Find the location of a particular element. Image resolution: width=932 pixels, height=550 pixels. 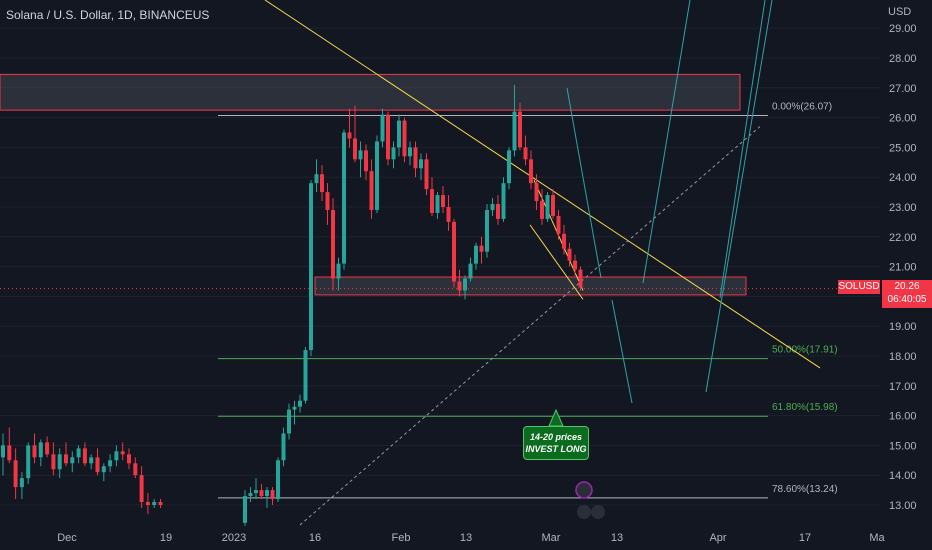

y-tick-label: 25.00 is located at coordinates (903, 148).